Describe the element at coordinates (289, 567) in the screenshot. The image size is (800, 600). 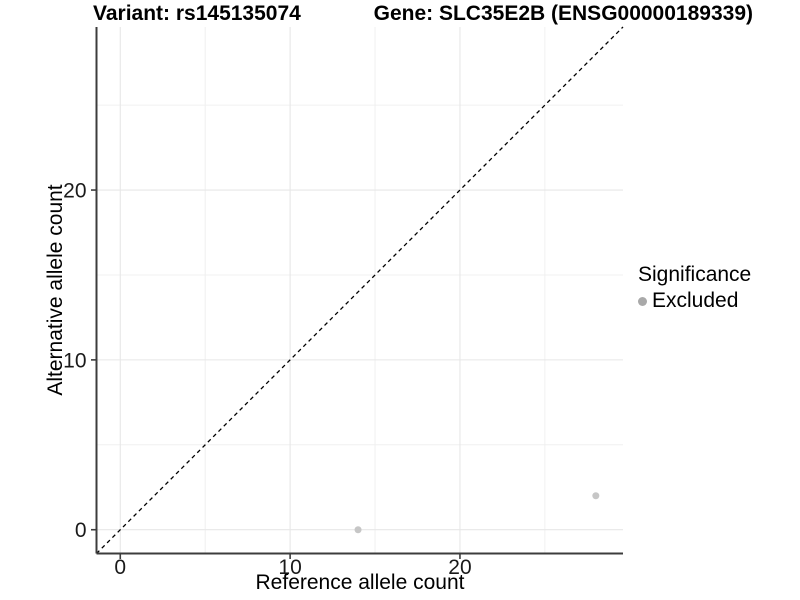
I see `x-tick-label: 10` at that location.